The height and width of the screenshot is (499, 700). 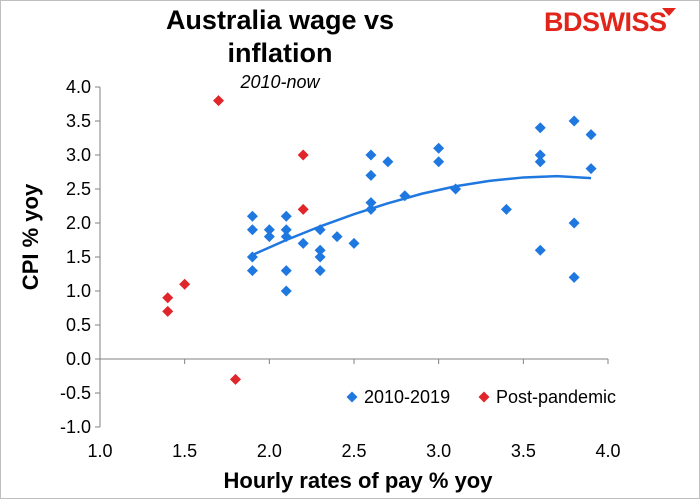 What do you see at coordinates (280, 82) in the screenshot?
I see `chart-subtitle: 2010-now` at bounding box center [280, 82].